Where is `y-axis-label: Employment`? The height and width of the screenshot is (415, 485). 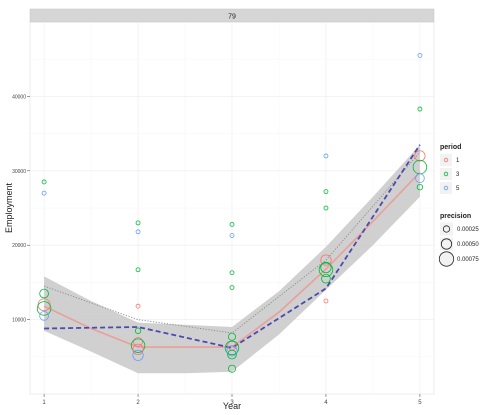 y-axis-label: Employment is located at coordinates (9, 207).